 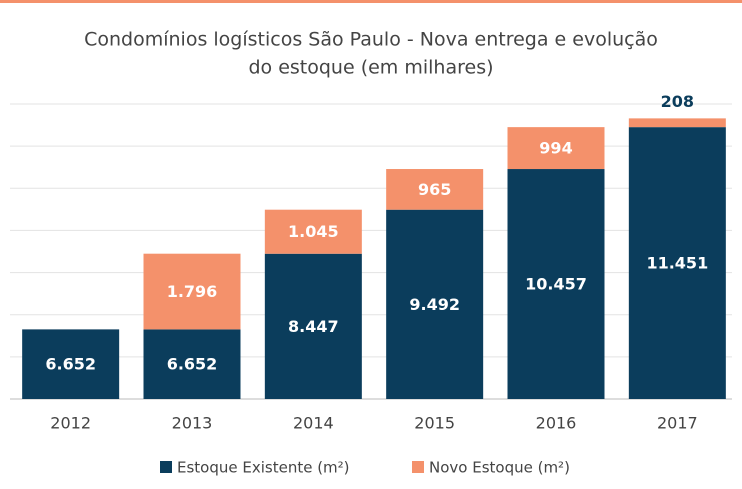 I want to click on x-tick-label: 2015, so click(x=434, y=423).